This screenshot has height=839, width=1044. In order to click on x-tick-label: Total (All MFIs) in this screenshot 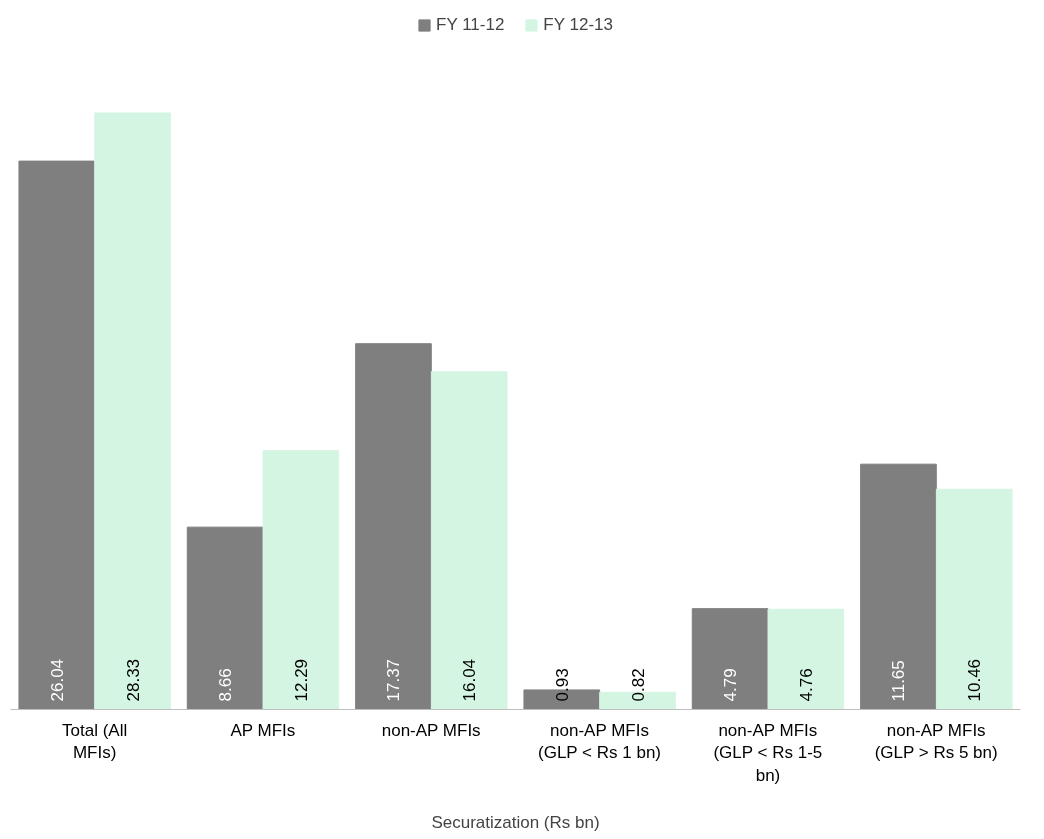, I will do `click(95, 741)`.